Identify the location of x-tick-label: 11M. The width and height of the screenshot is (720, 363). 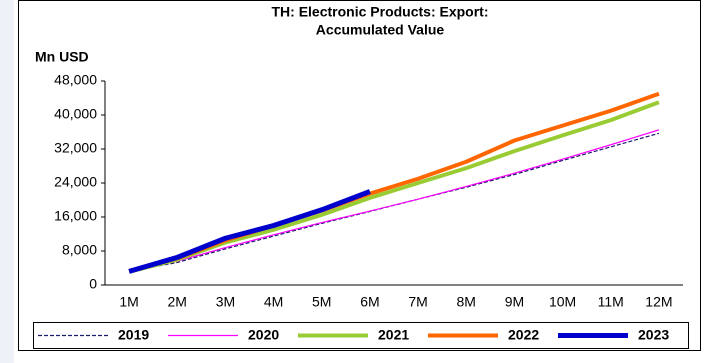
(611, 302).